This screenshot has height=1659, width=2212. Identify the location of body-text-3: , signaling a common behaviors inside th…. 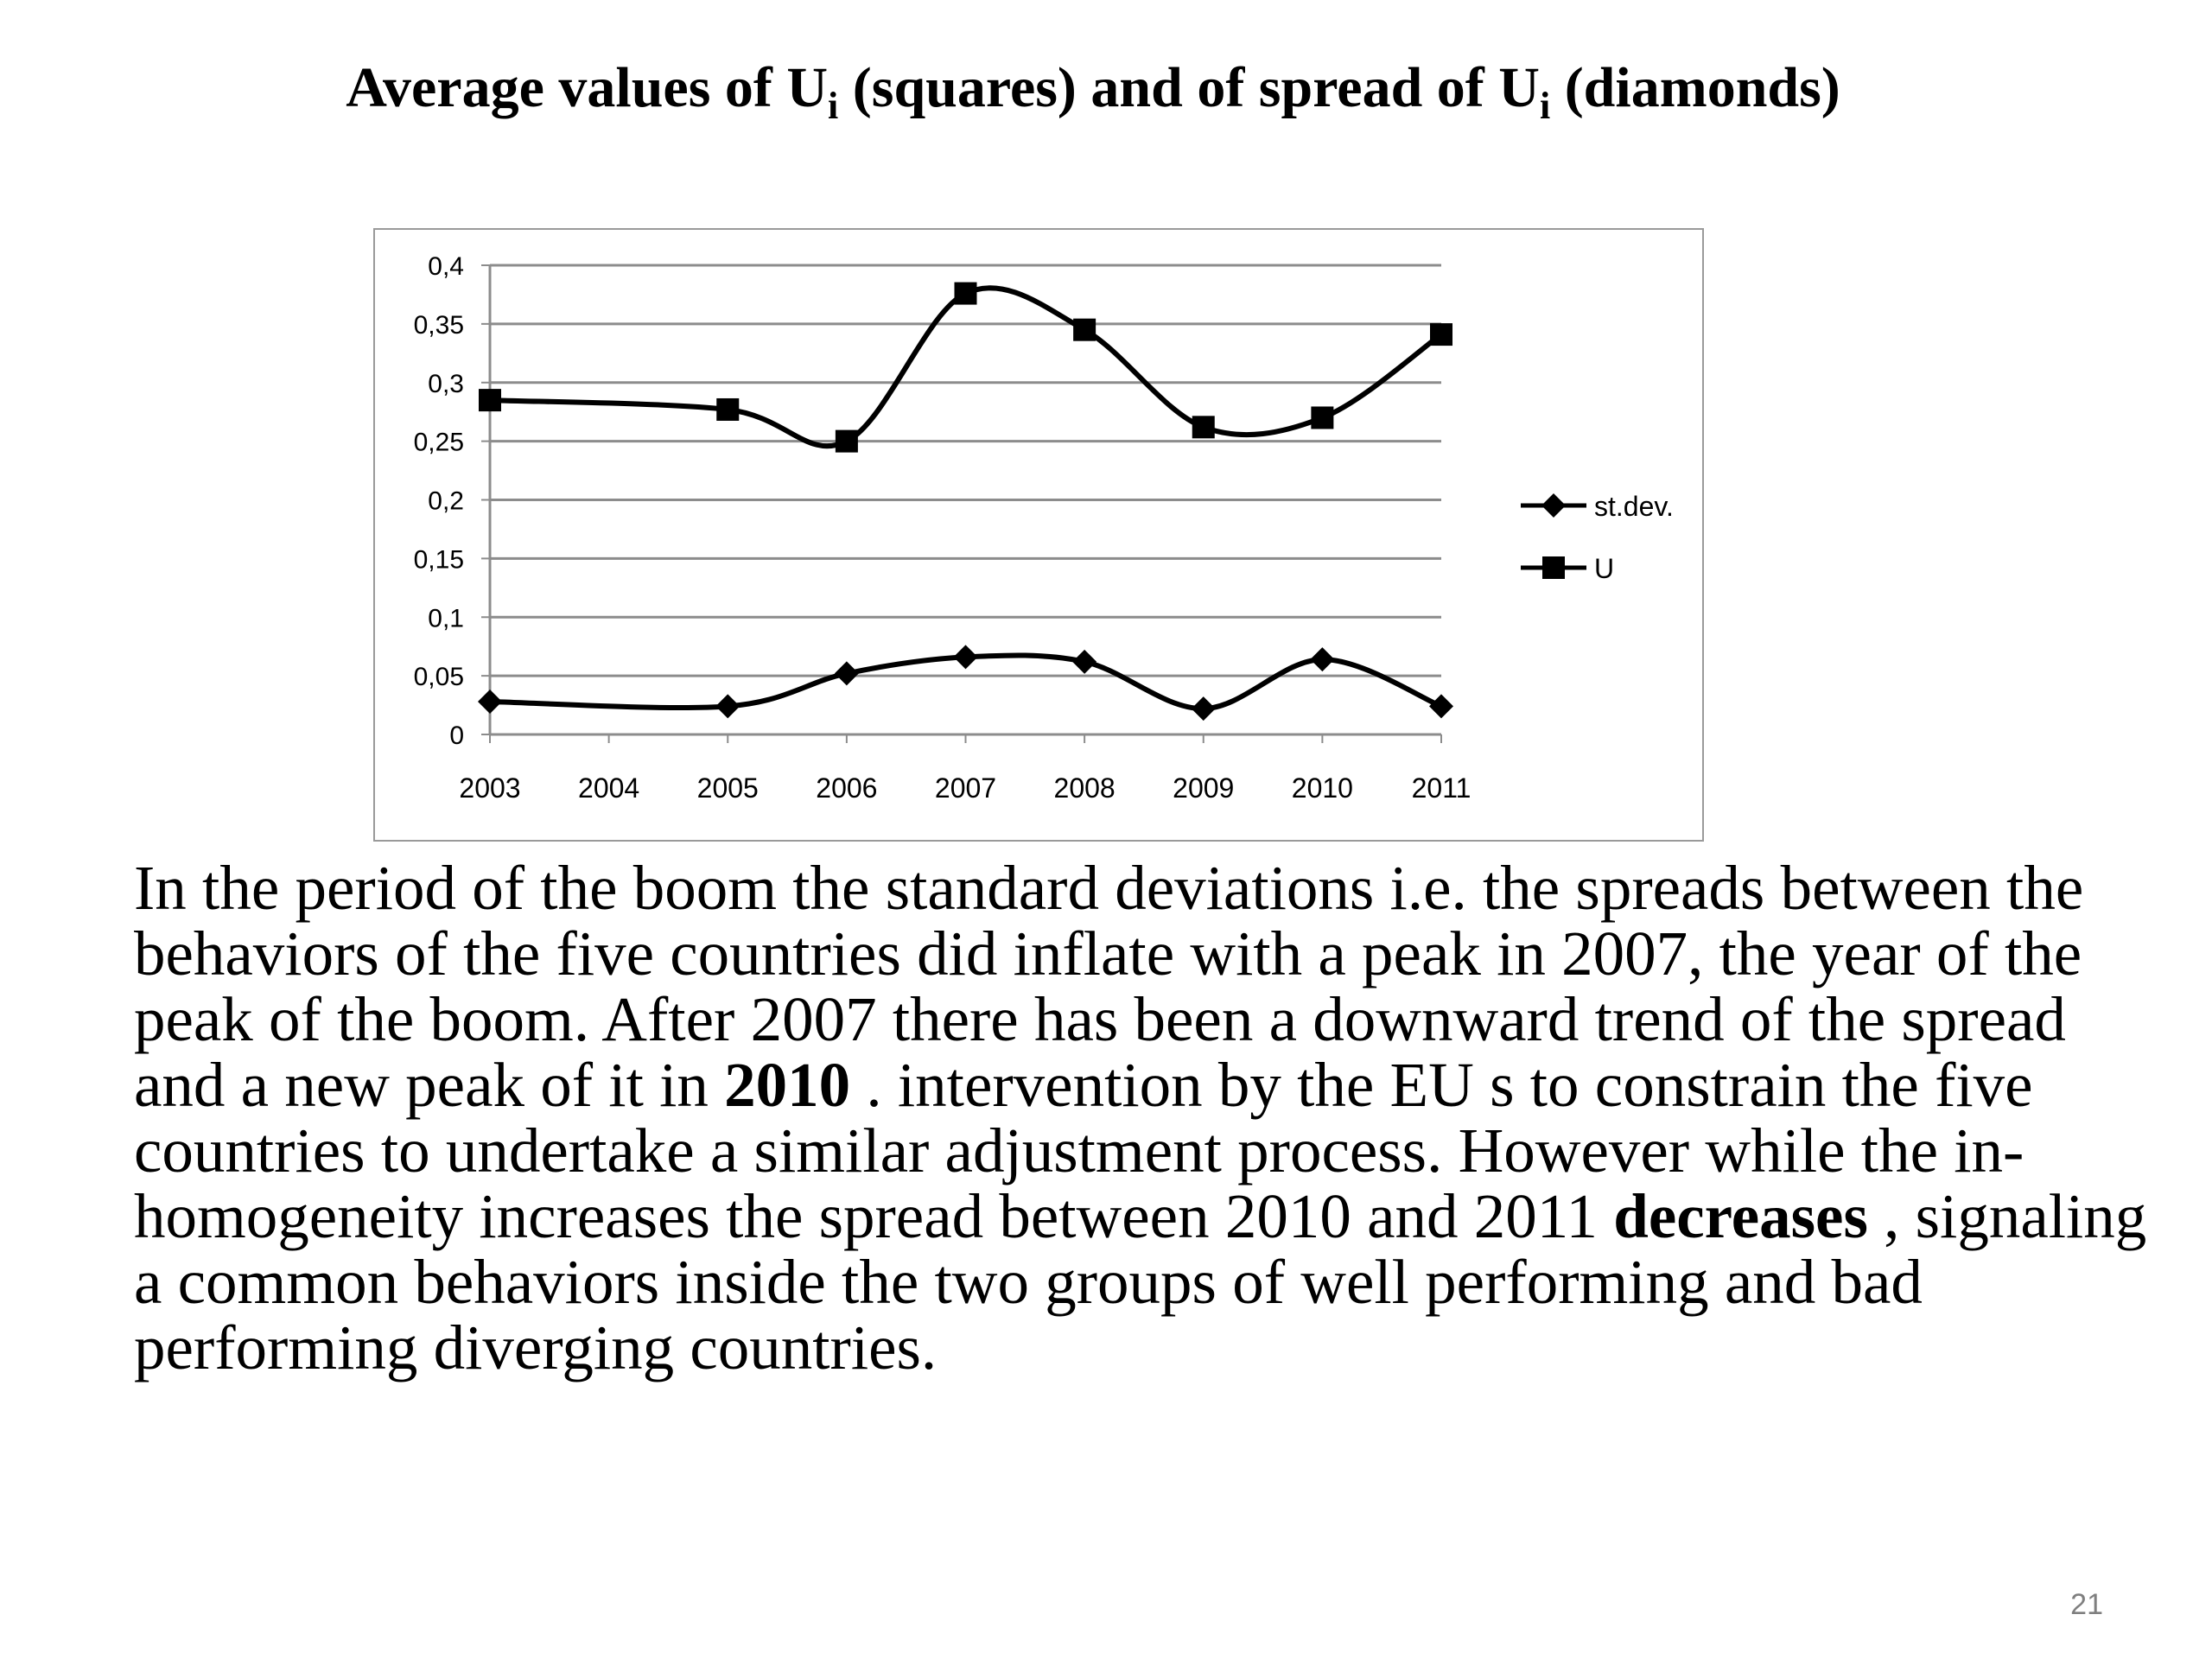
(1140, 1281).